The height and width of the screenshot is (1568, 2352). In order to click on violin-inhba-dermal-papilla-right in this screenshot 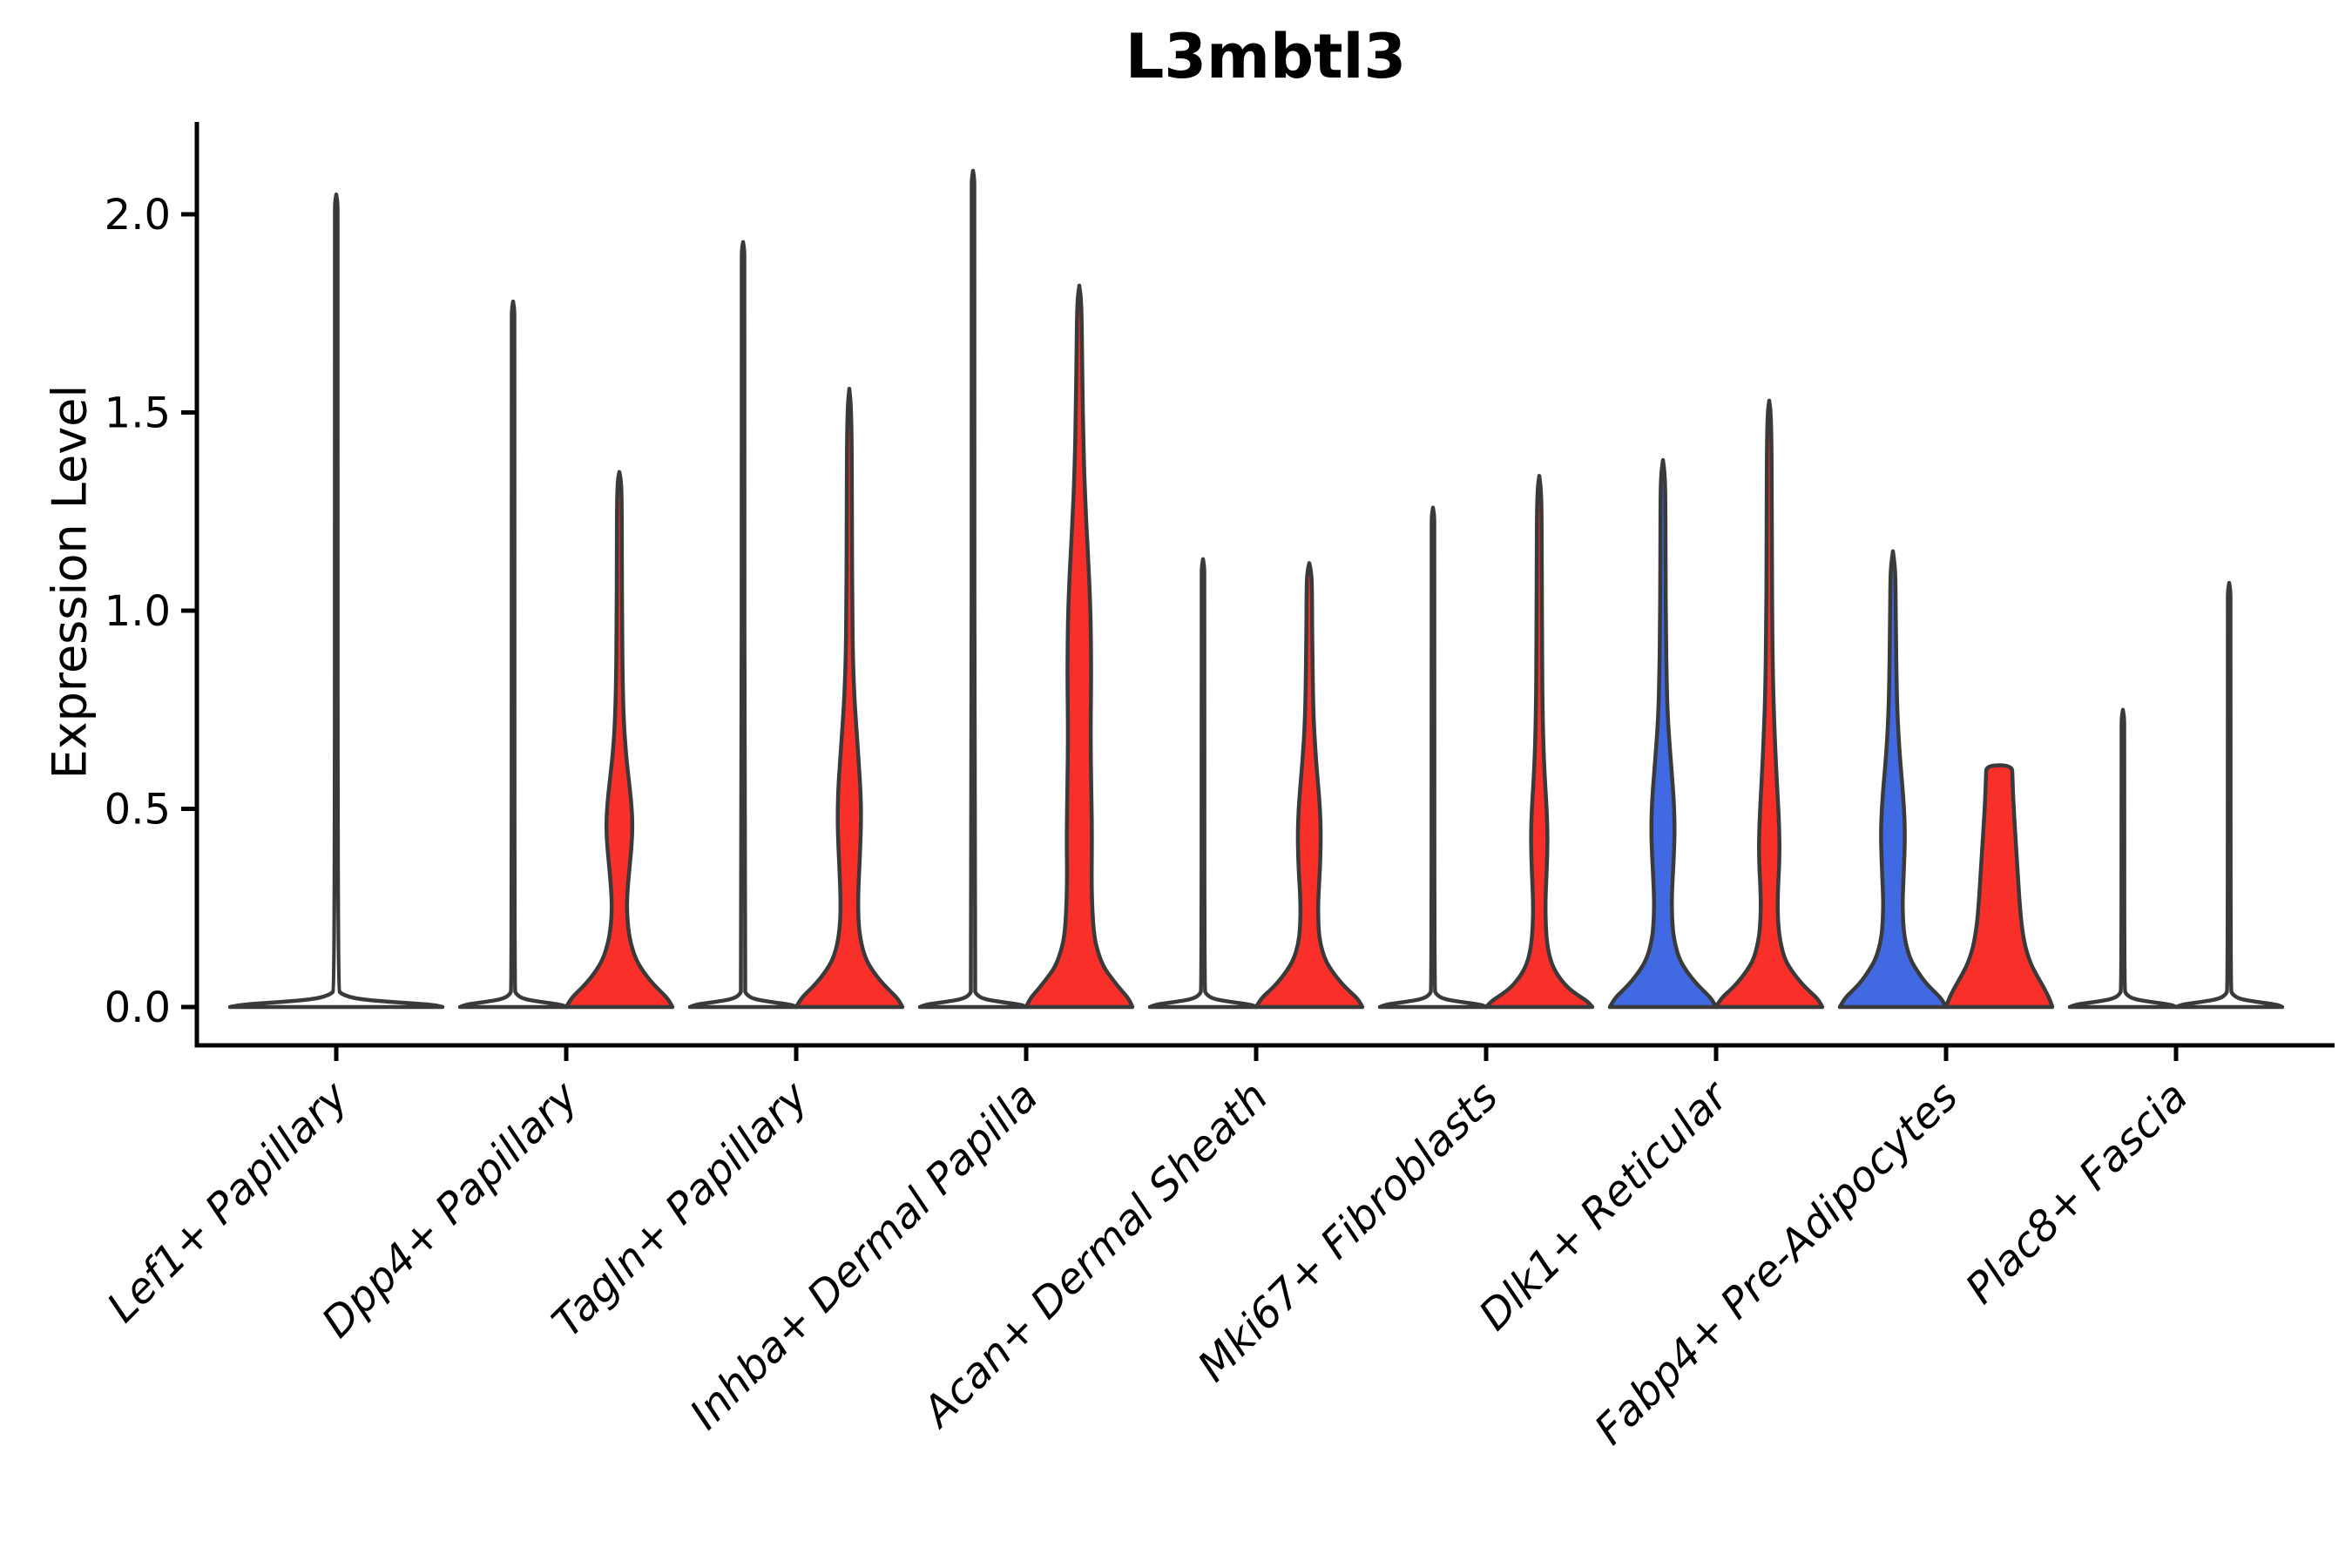, I will do `click(1079, 646)`.